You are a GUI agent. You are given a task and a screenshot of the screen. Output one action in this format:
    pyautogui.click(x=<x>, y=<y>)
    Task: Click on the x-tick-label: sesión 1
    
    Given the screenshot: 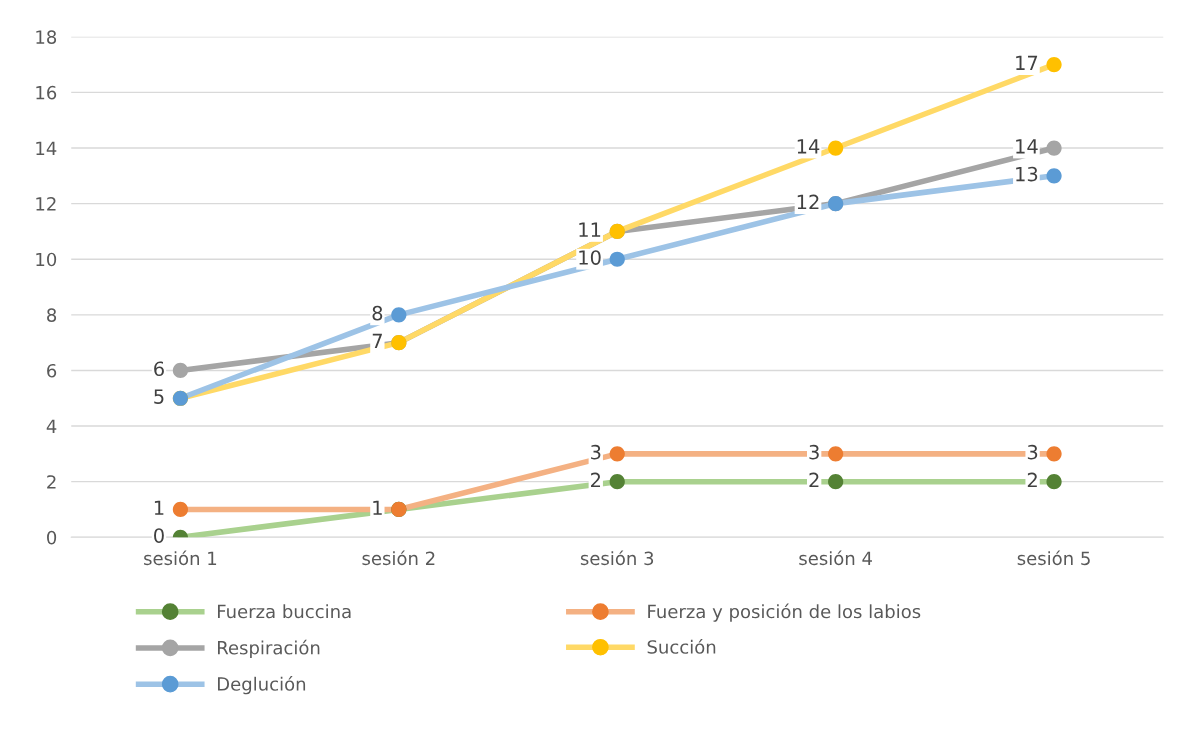 What is the action you would take?
    pyautogui.click(x=180, y=558)
    